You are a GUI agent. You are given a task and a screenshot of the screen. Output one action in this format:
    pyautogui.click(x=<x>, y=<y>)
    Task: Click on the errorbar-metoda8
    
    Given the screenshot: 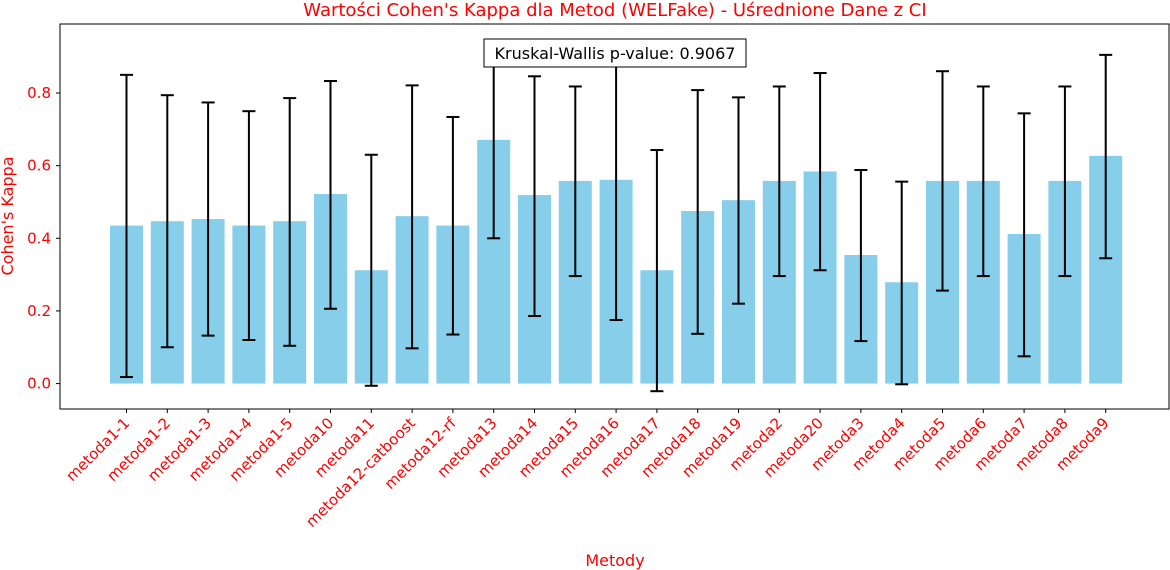 What is the action you would take?
    pyautogui.click(x=1065, y=181)
    